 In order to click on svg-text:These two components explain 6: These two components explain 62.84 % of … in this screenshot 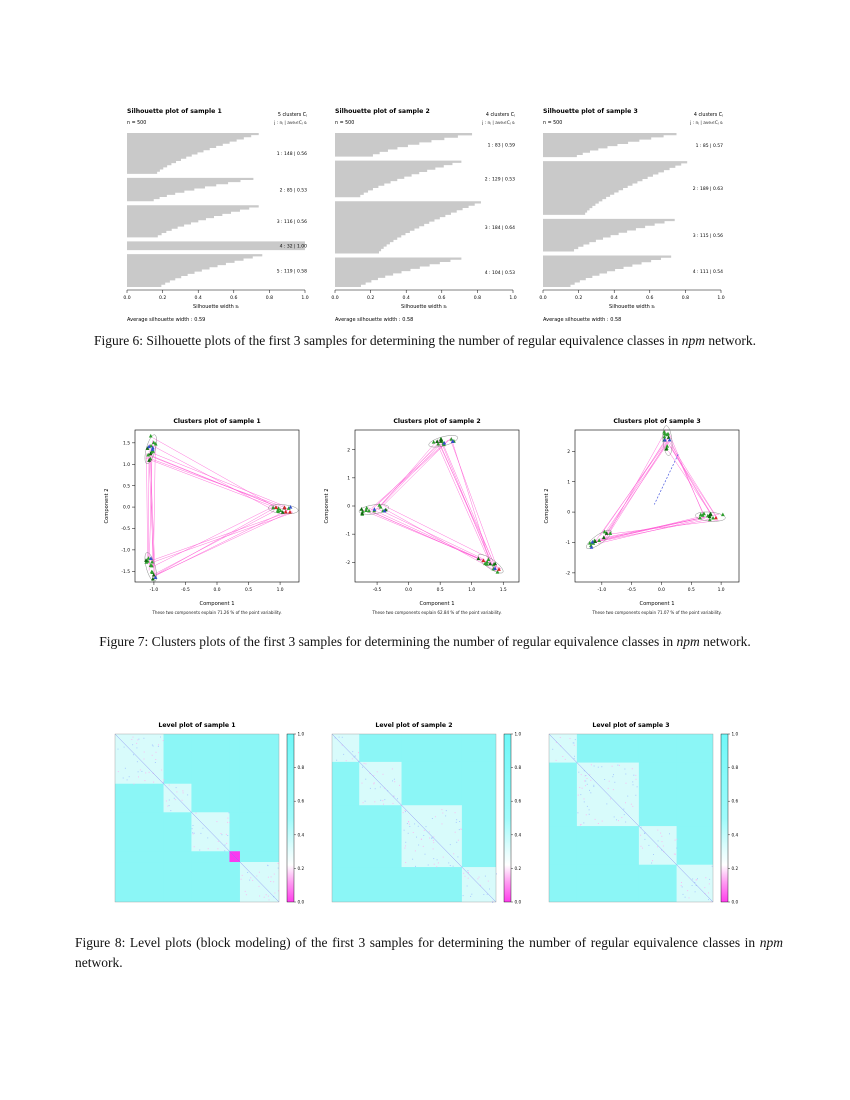, I will do `click(436, 612)`.